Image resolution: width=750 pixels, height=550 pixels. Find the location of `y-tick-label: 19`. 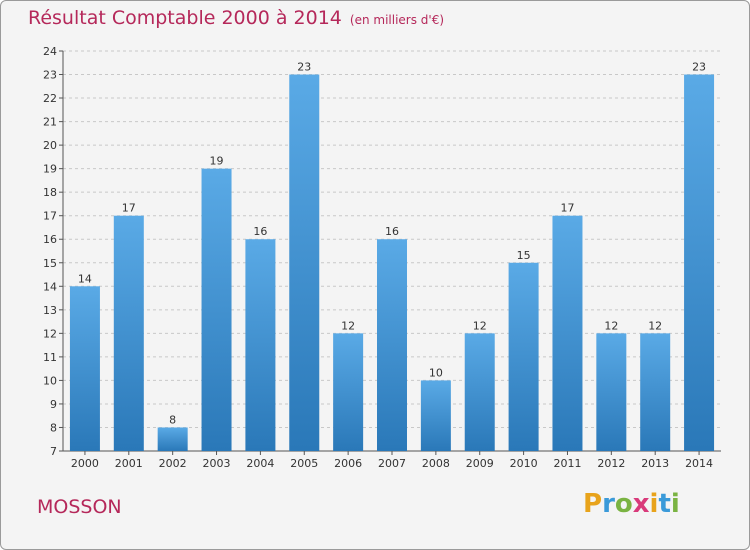

y-tick-label: 19 is located at coordinates (50, 169).